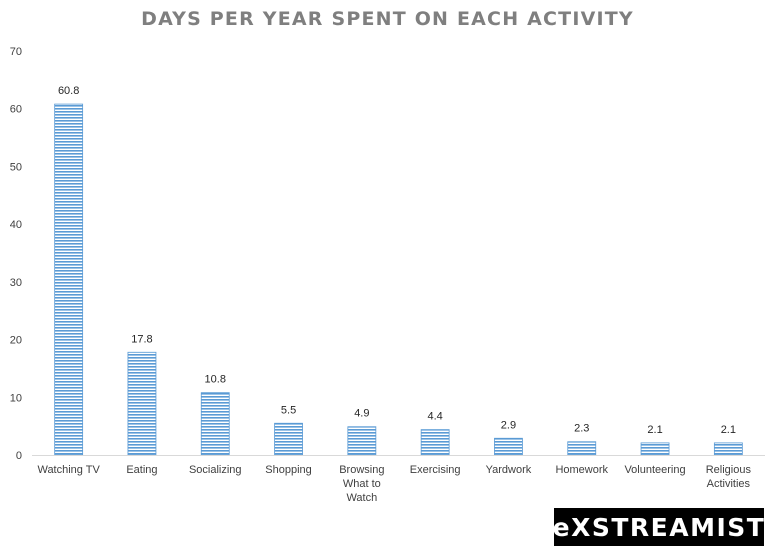 The width and height of the screenshot is (775, 557). Describe the element at coordinates (581, 470) in the screenshot. I see `category-label: Homework` at that location.